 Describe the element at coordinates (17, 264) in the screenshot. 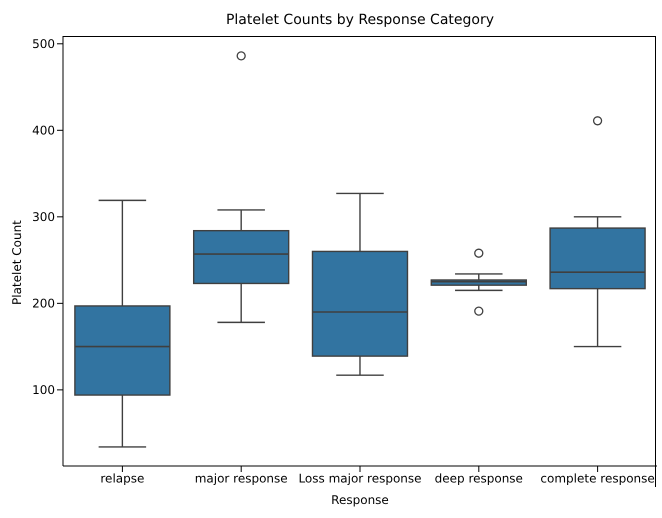

I see `y-axis-title: Platelet Count` at that location.